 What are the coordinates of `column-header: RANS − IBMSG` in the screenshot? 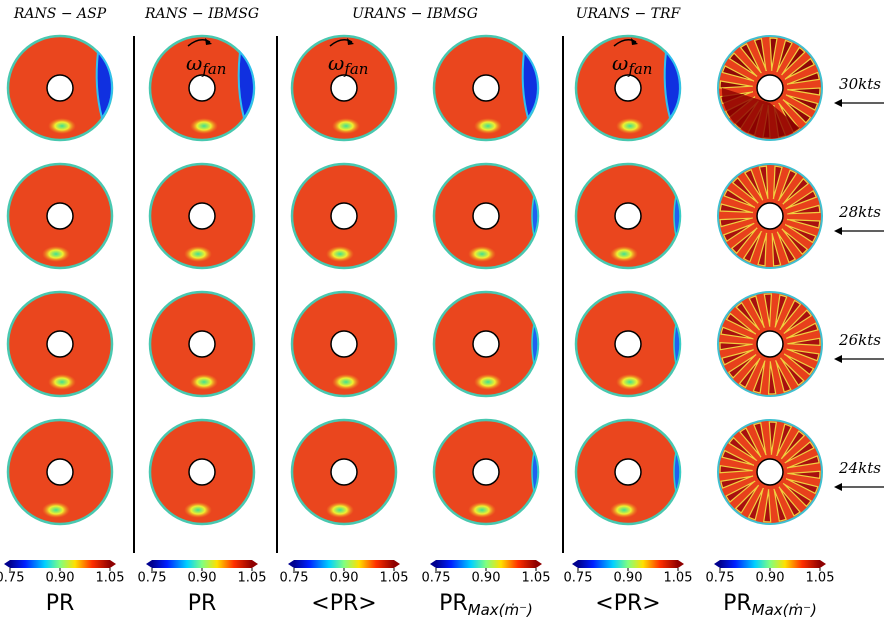 It's located at (201, 14).